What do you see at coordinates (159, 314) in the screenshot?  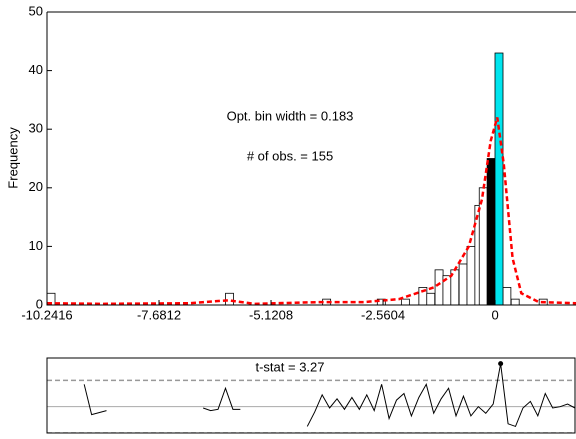 I see `x-tick-label: -7.6812` at bounding box center [159, 314].